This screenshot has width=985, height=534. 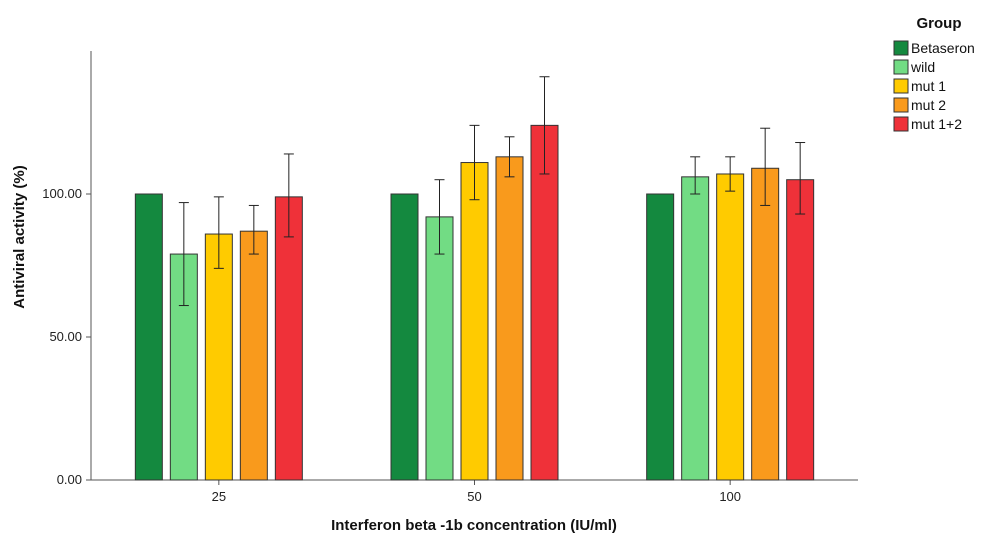 I want to click on y-tick-label: 100.00, so click(x=62, y=193).